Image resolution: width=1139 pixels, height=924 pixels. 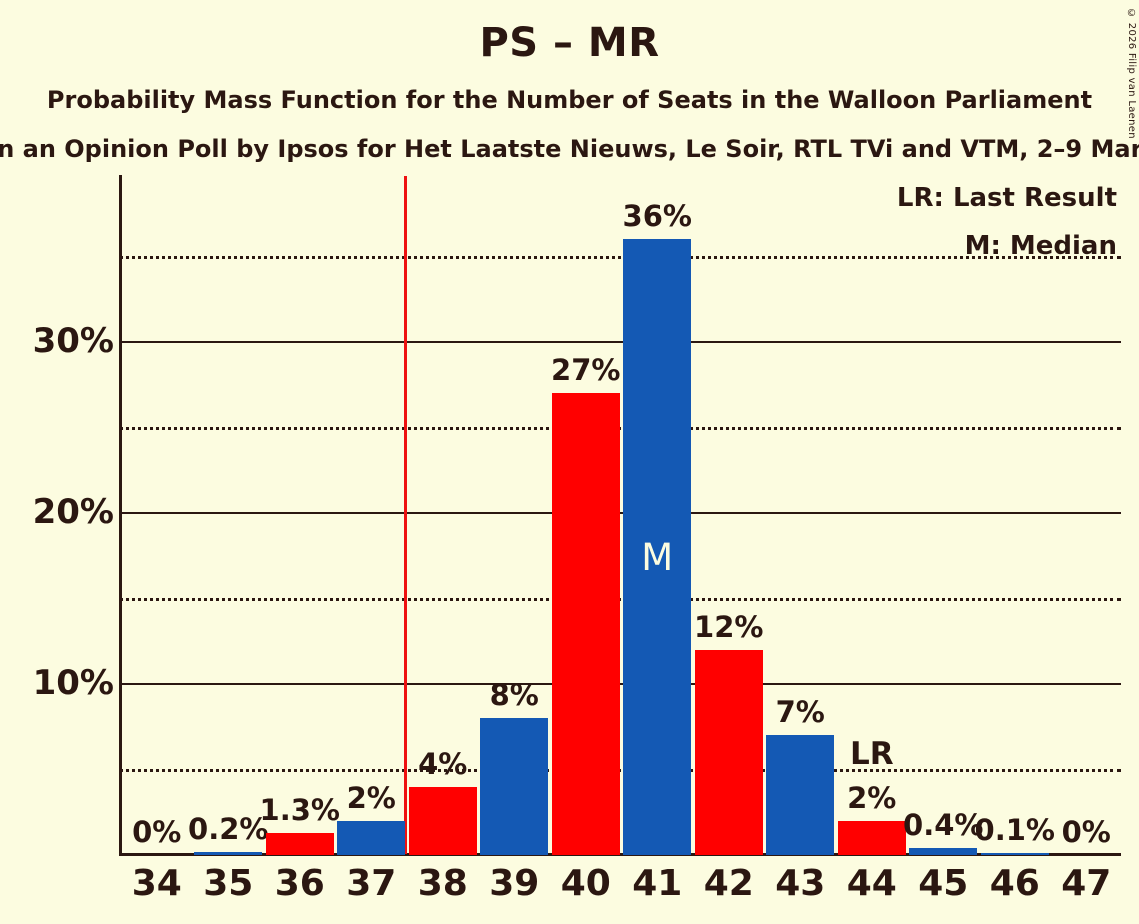 I want to click on x-axis-tick-label-46: 46, so click(x=1014, y=883).